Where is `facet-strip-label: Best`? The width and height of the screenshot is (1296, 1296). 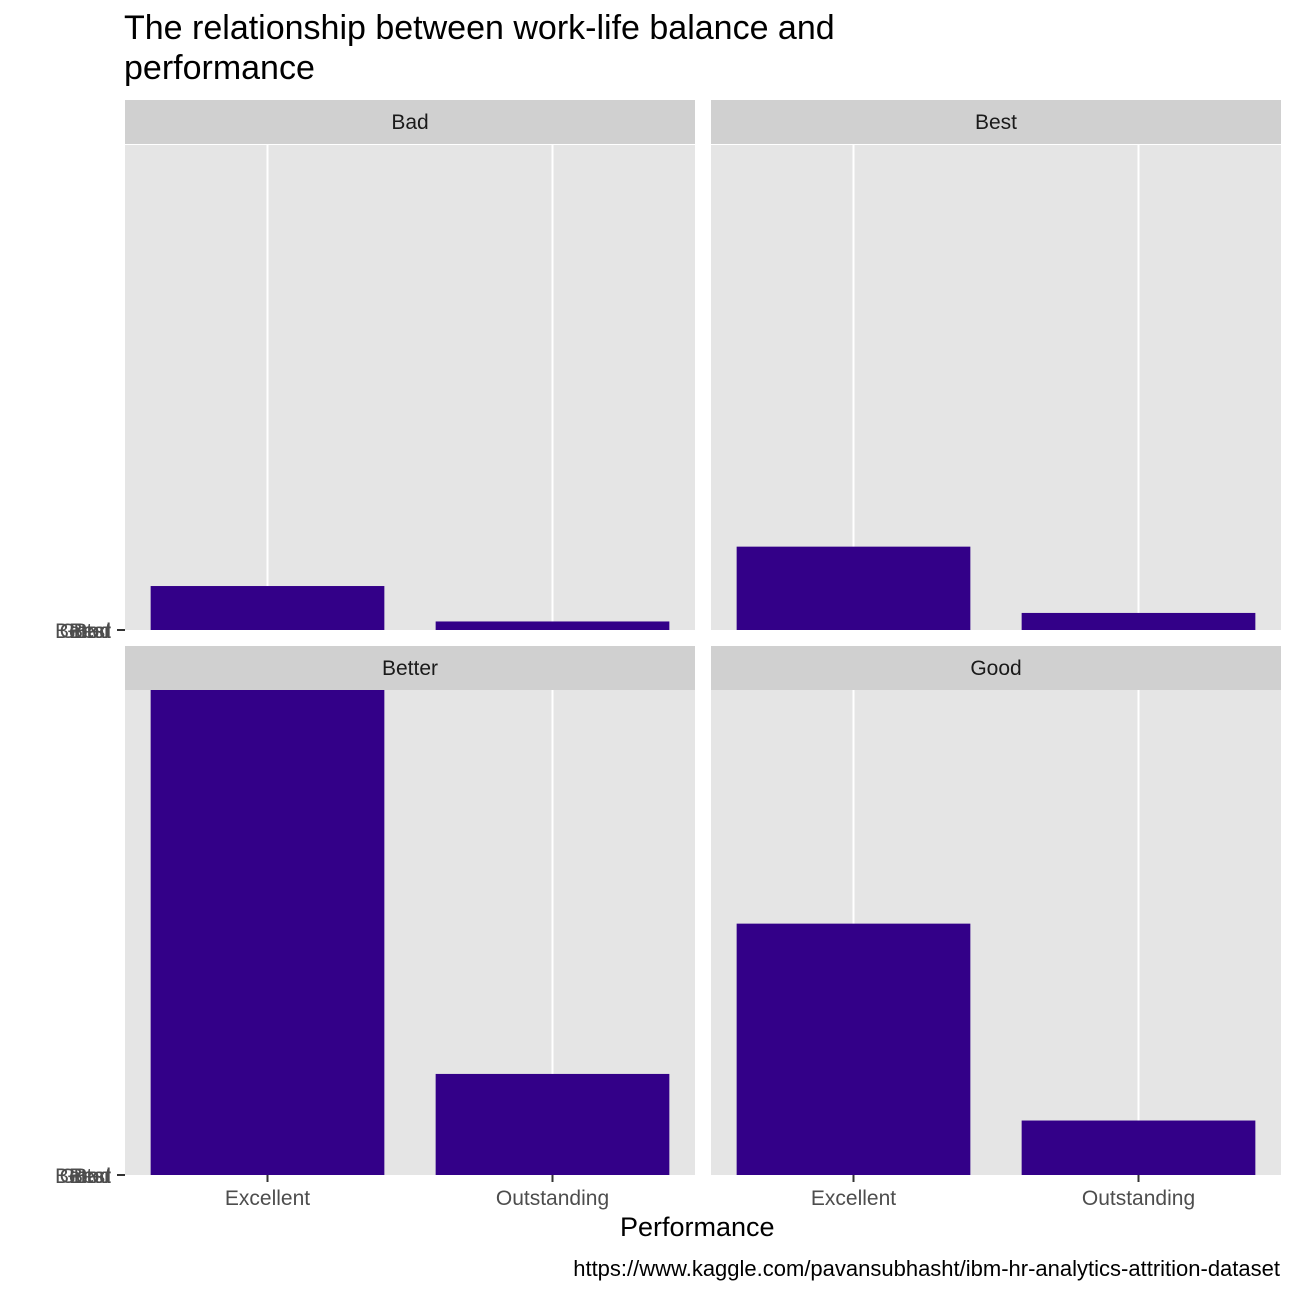
facet-strip-label: Best is located at coordinates (996, 122).